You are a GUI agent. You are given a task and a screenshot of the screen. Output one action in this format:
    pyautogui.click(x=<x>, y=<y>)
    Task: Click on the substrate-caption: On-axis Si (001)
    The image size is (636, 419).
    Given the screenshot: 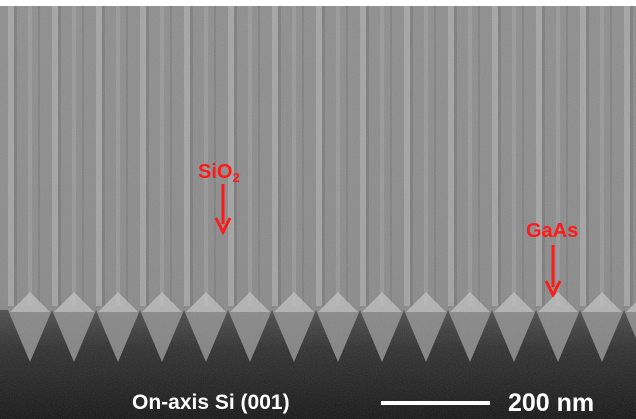 What is the action you would take?
    pyautogui.click(x=211, y=402)
    